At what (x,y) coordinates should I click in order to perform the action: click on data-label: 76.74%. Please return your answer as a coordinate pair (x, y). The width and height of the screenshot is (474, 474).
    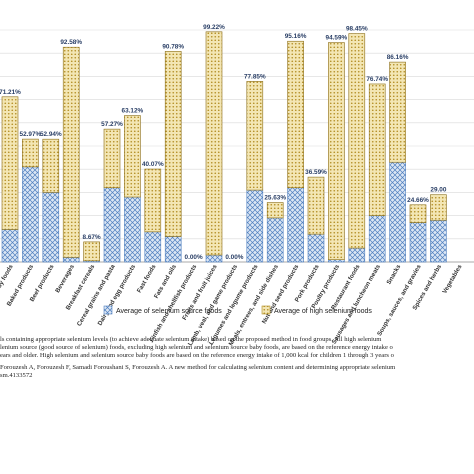
    Looking at the image, I should click on (377, 79).